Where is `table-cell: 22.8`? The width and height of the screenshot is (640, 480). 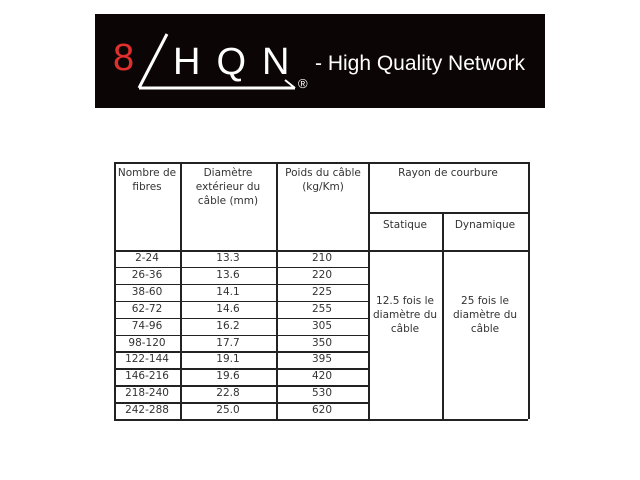
table-cell: 22.8 is located at coordinates (228, 393).